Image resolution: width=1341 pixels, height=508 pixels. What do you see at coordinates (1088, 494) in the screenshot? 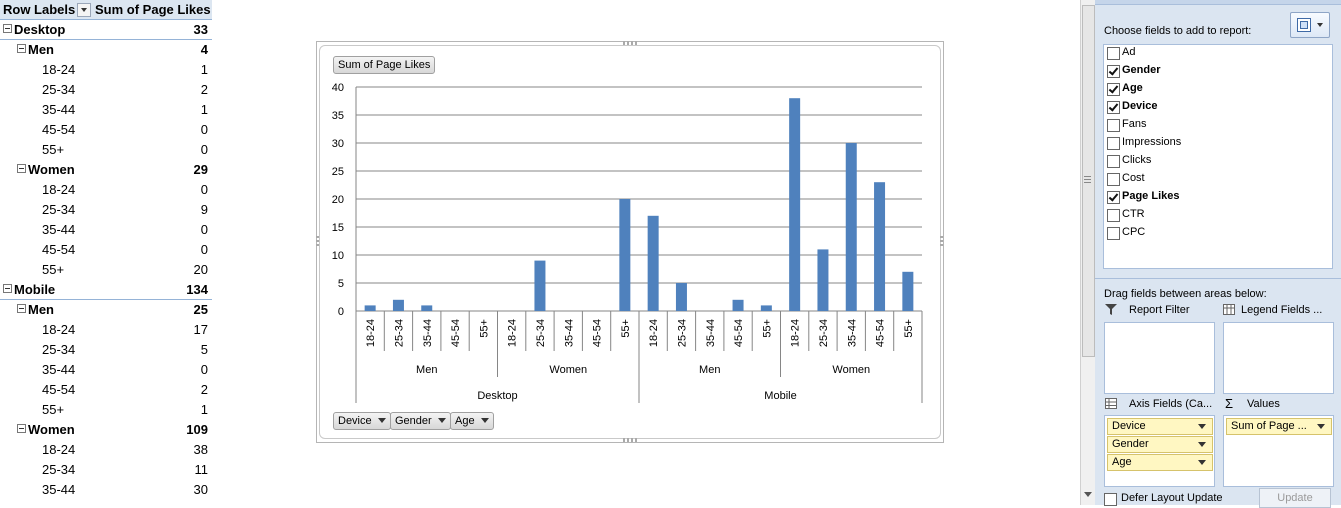
I see `scroll-down-arrow-icon` at bounding box center [1088, 494].